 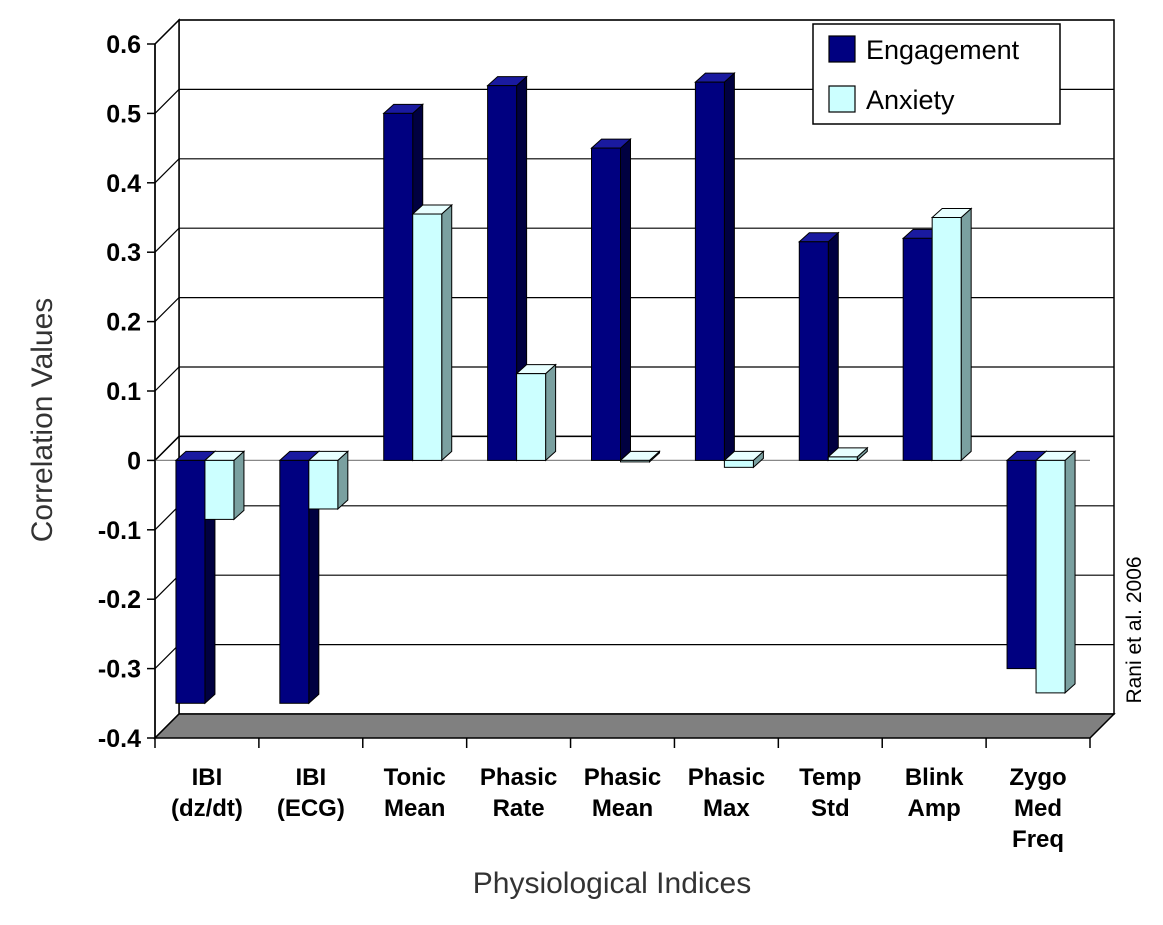 I want to click on y-tick-label: -0.1, so click(x=119, y=531).